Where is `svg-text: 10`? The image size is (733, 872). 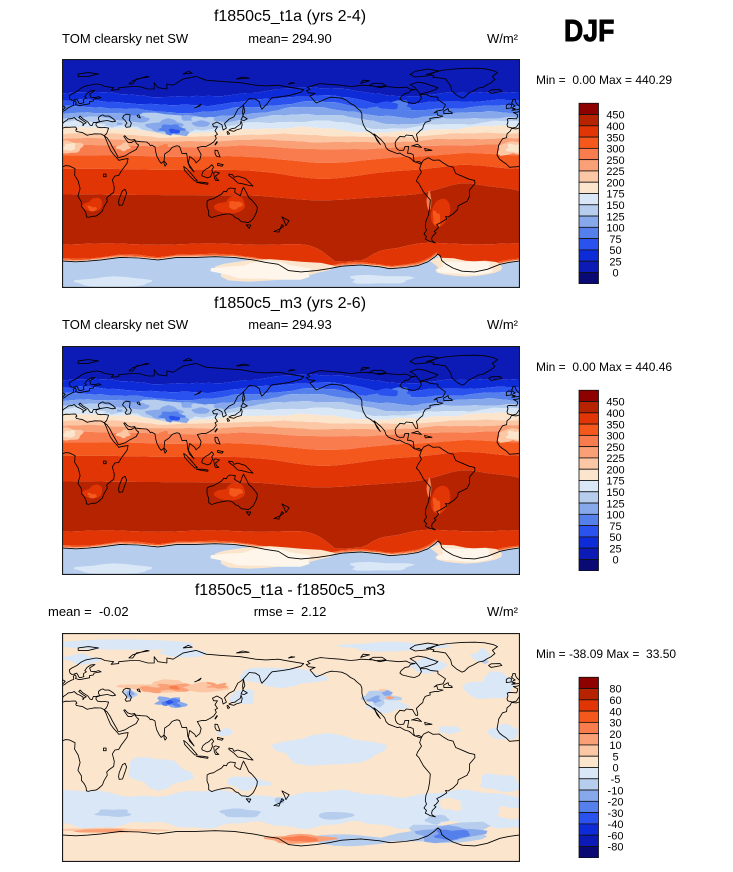
svg-text: 10 is located at coordinates (615, 746).